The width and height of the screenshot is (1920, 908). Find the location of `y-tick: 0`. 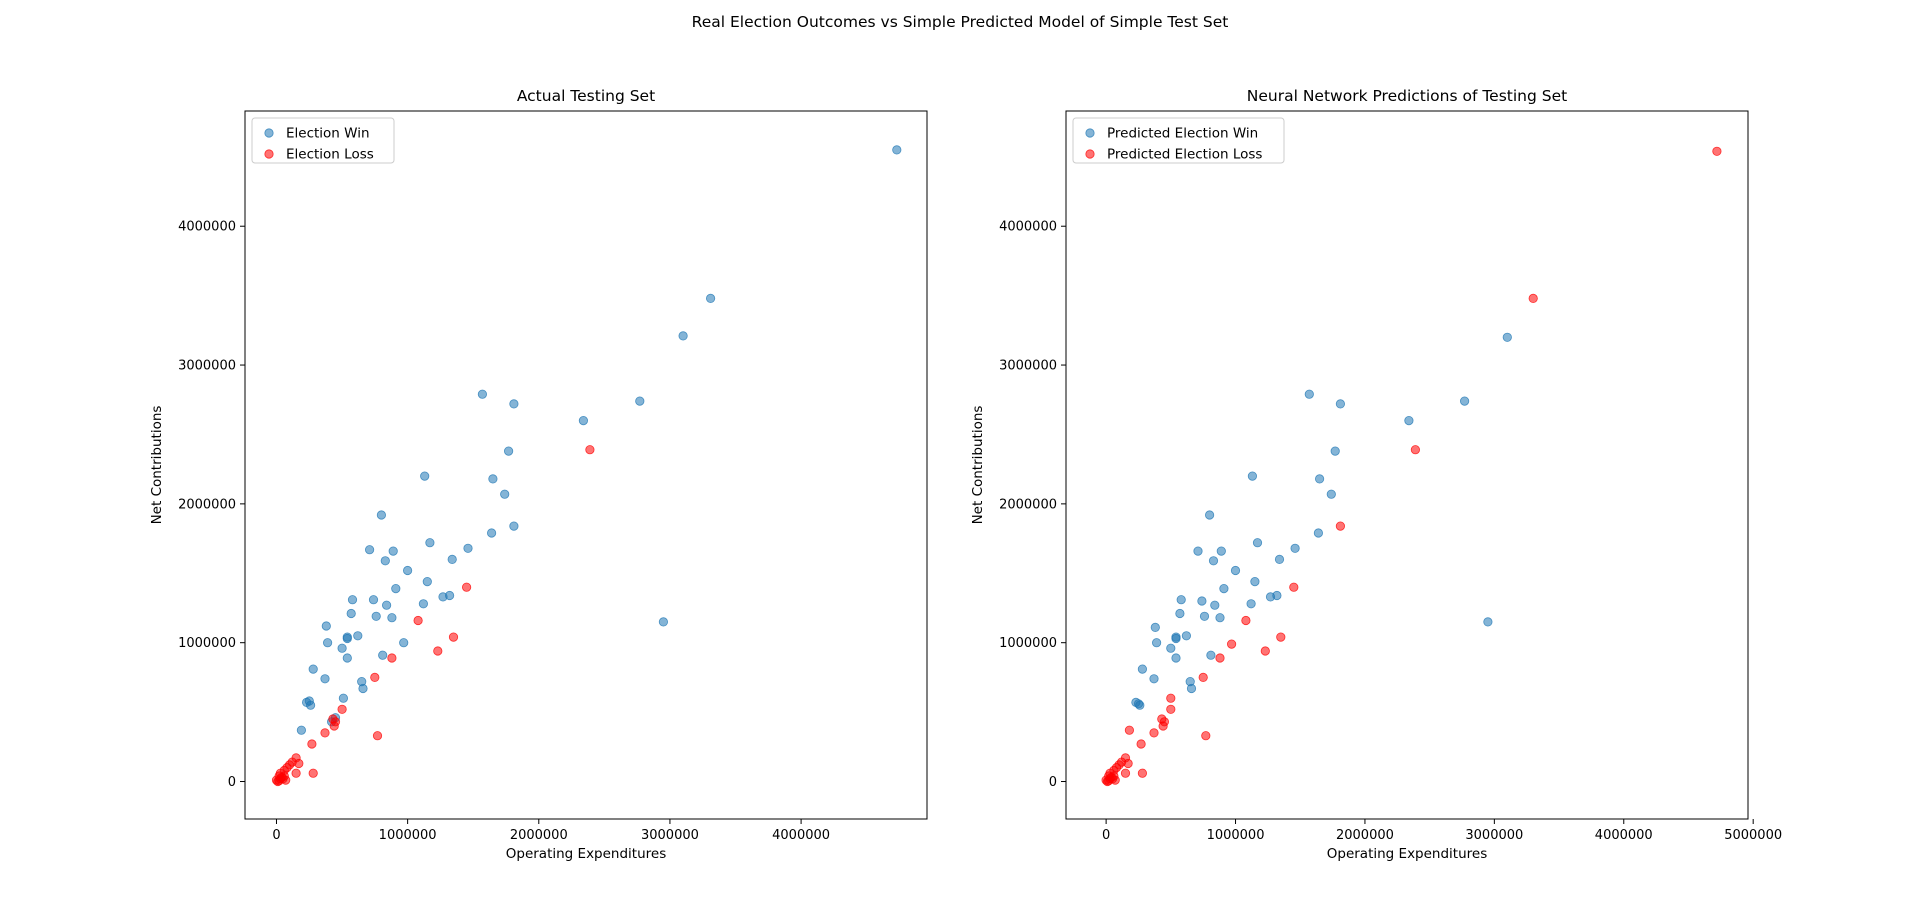

y-tick: 0 is located at coordinates (236, 782).